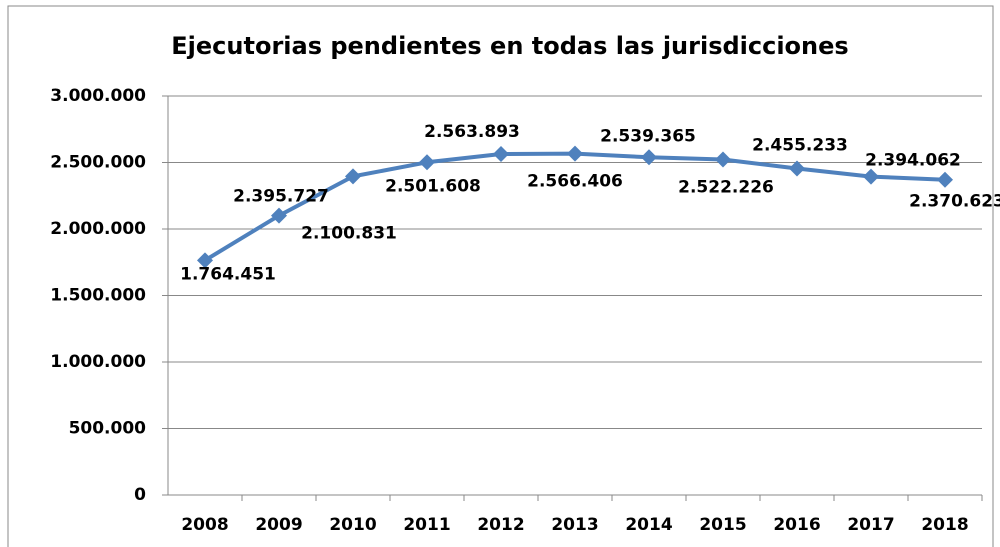 The width and height of the screenshot is (1000, 547). What do you see at coordinates (870, 525) in the screenshot?
I see `x-tick-label: 2017` at bounding box center [870, 525].